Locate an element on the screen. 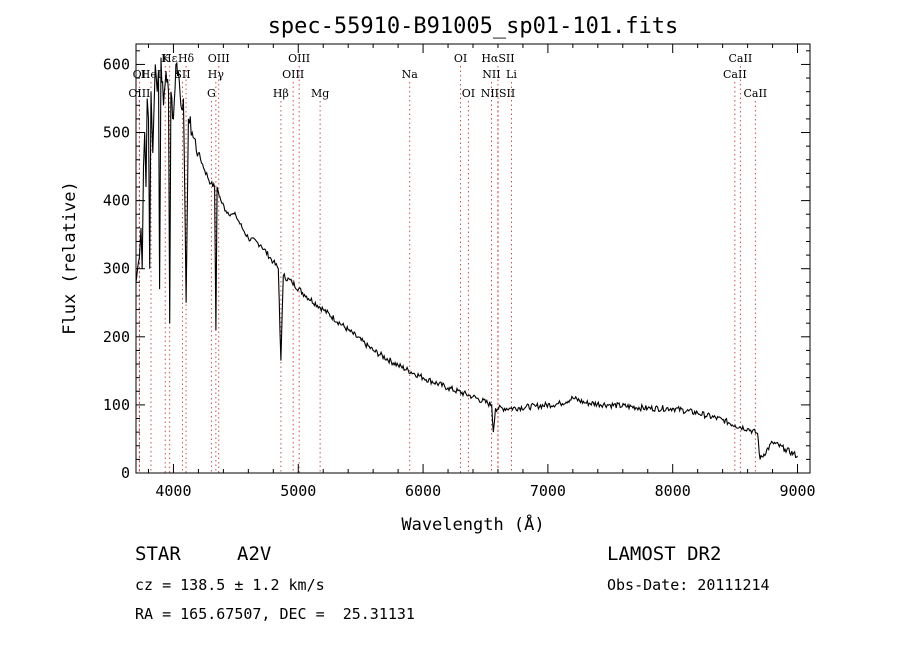 This screenshot has height=650, width=900. spectral-line-label-11: Hγ is located at coordinates (216, 74).